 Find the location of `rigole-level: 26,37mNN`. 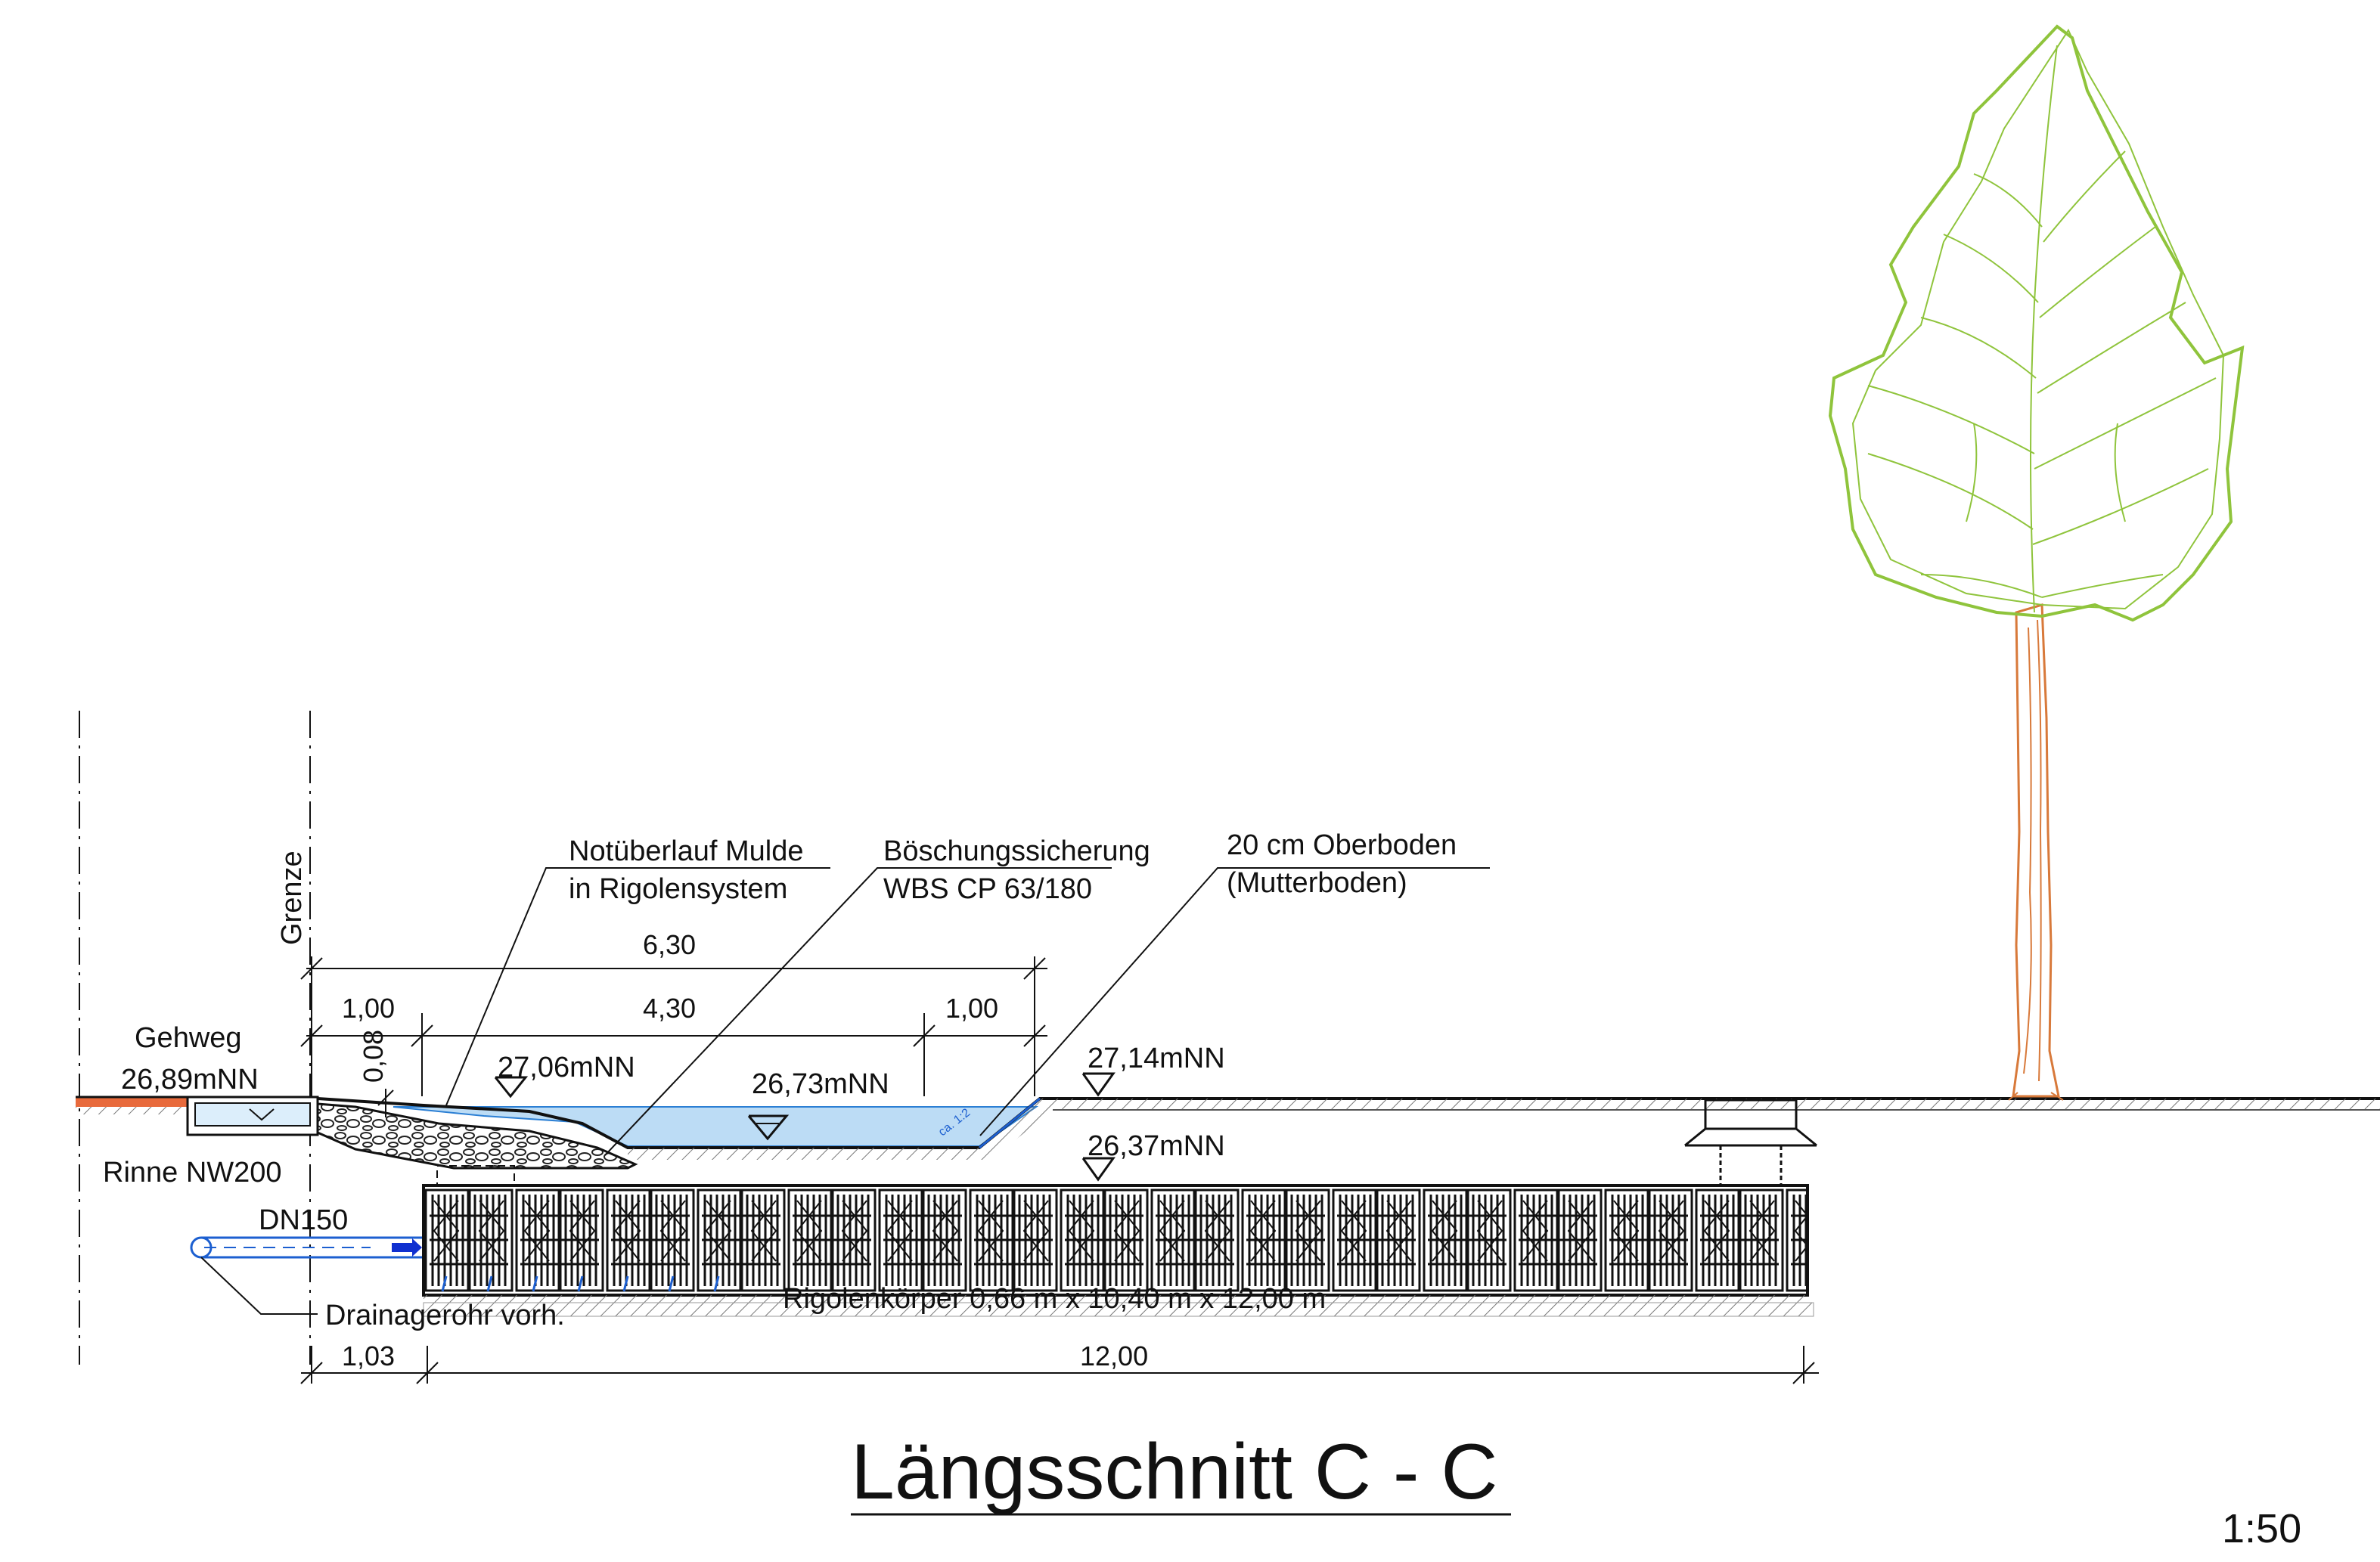

rigole-level: 26,37mNN is located at coordinates (1156, 1146).